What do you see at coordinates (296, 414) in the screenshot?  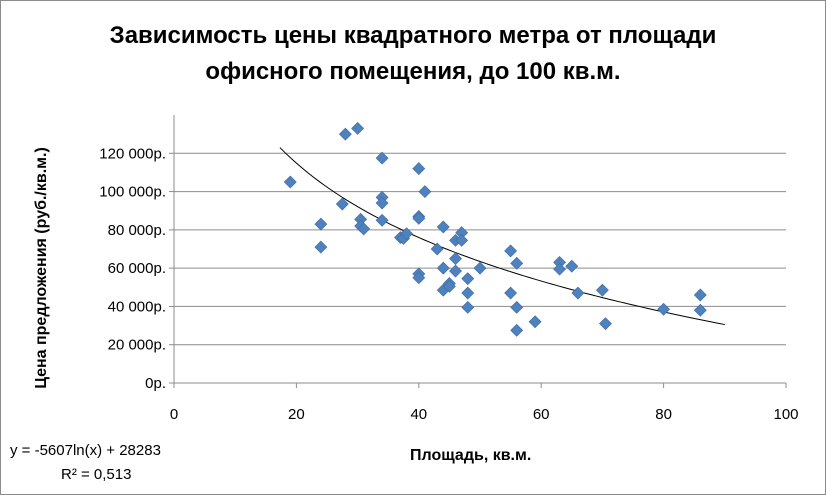 I see `x-tick-label: 20` at bounding box center [296, 414].